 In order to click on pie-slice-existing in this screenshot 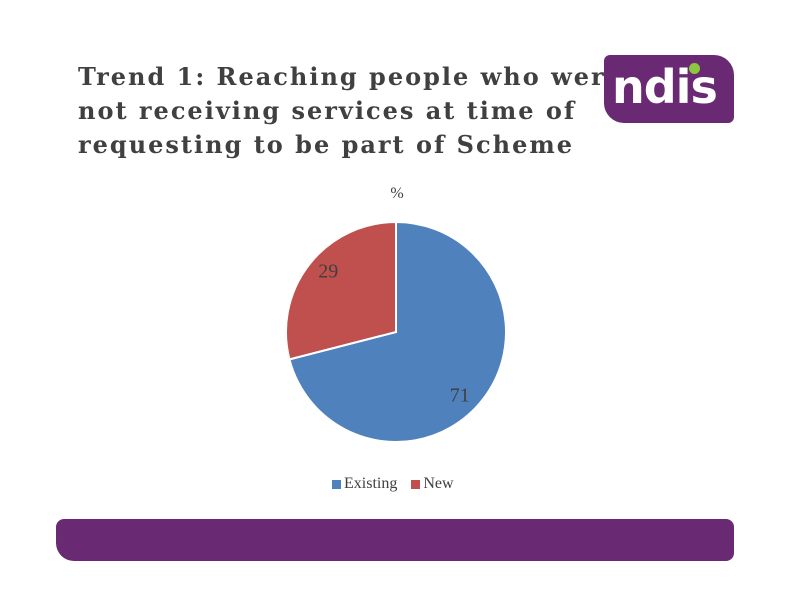, I will do `click(397, 331)`.